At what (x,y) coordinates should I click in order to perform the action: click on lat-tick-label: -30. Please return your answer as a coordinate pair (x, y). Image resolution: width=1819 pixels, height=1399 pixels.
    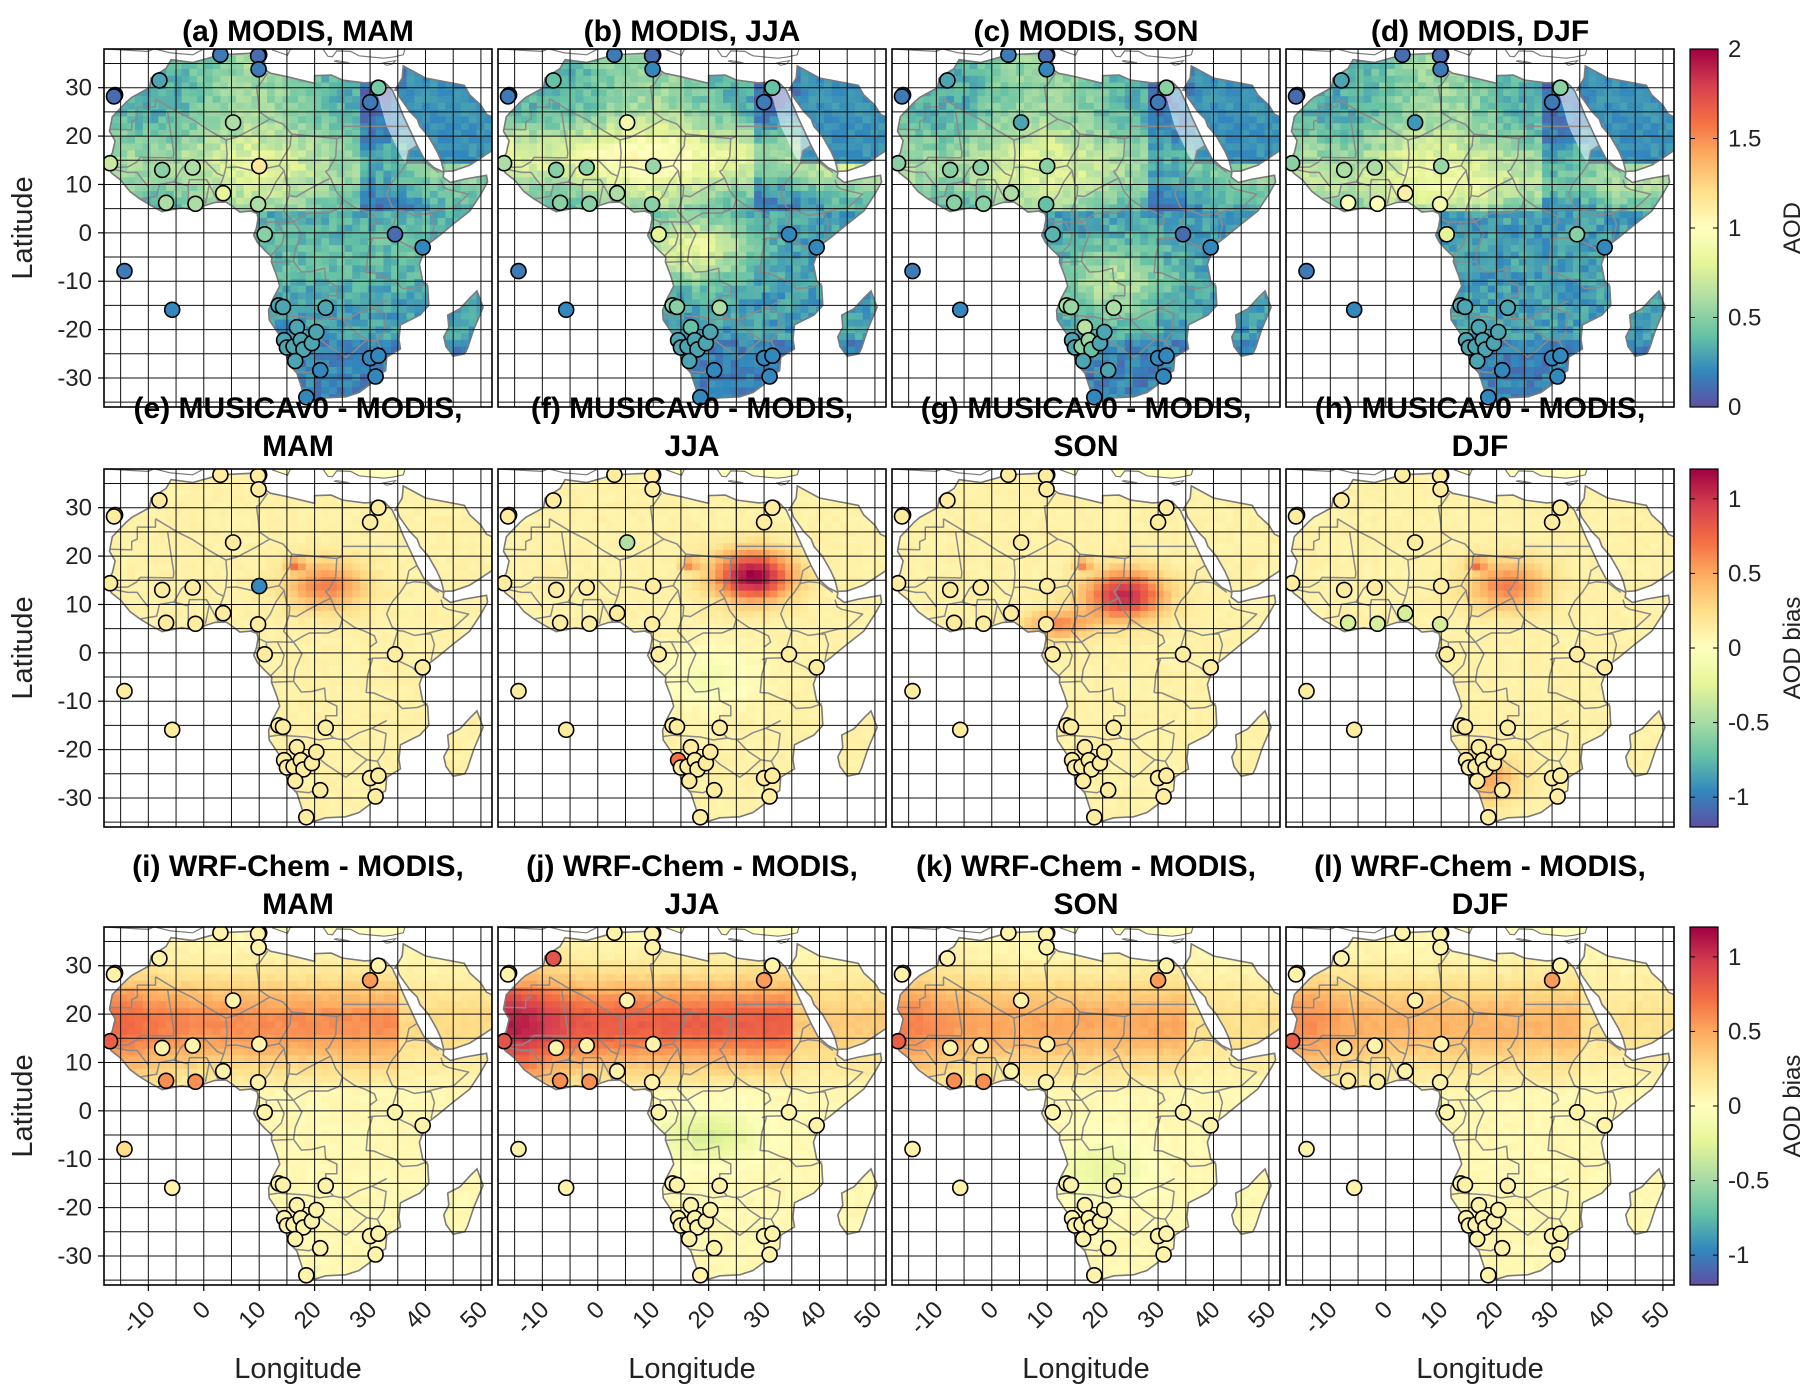
    Looking at the image, I should click on (74, 1256).